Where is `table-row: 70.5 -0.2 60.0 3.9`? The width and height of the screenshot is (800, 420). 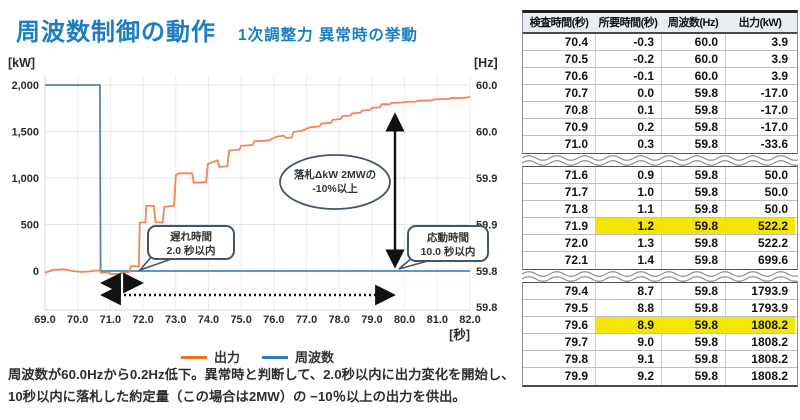 table-row: 70.5 -0.2 60.0 3.9 is located at coordinates (660, 59).